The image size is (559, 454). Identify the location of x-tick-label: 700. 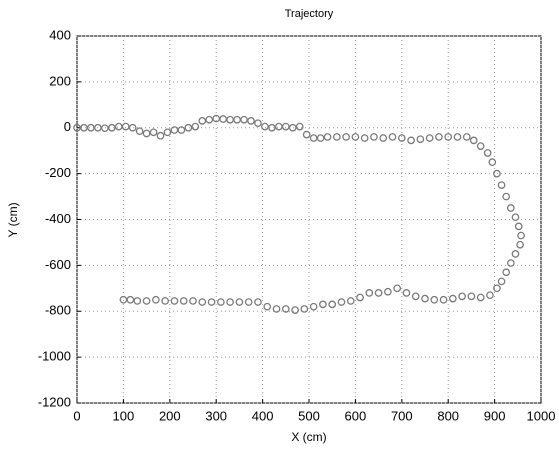
(402, 415).